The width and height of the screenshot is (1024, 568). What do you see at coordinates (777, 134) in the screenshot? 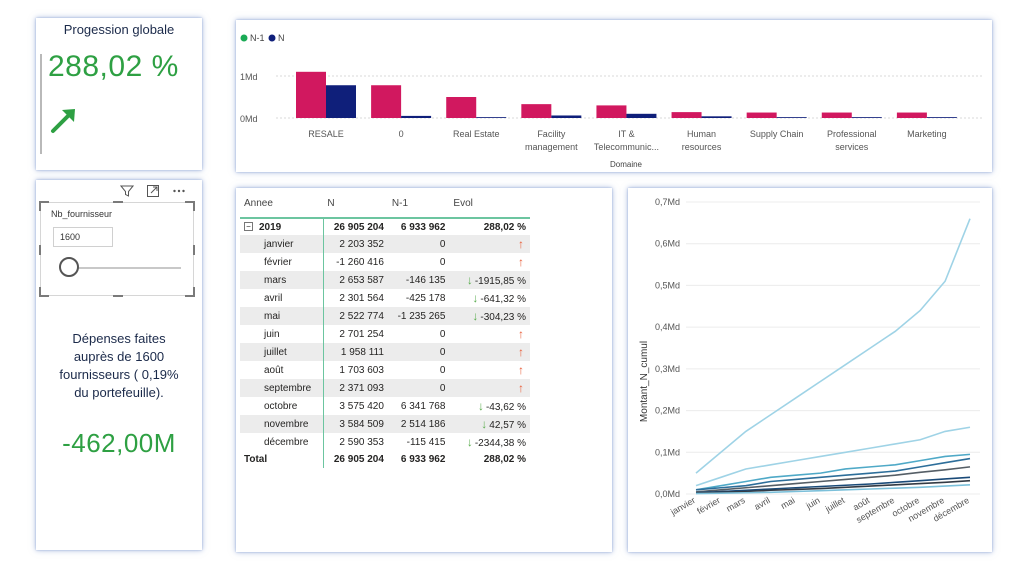
I see `x-tick-label: Supply Chain` at bounding box center [777, 134].